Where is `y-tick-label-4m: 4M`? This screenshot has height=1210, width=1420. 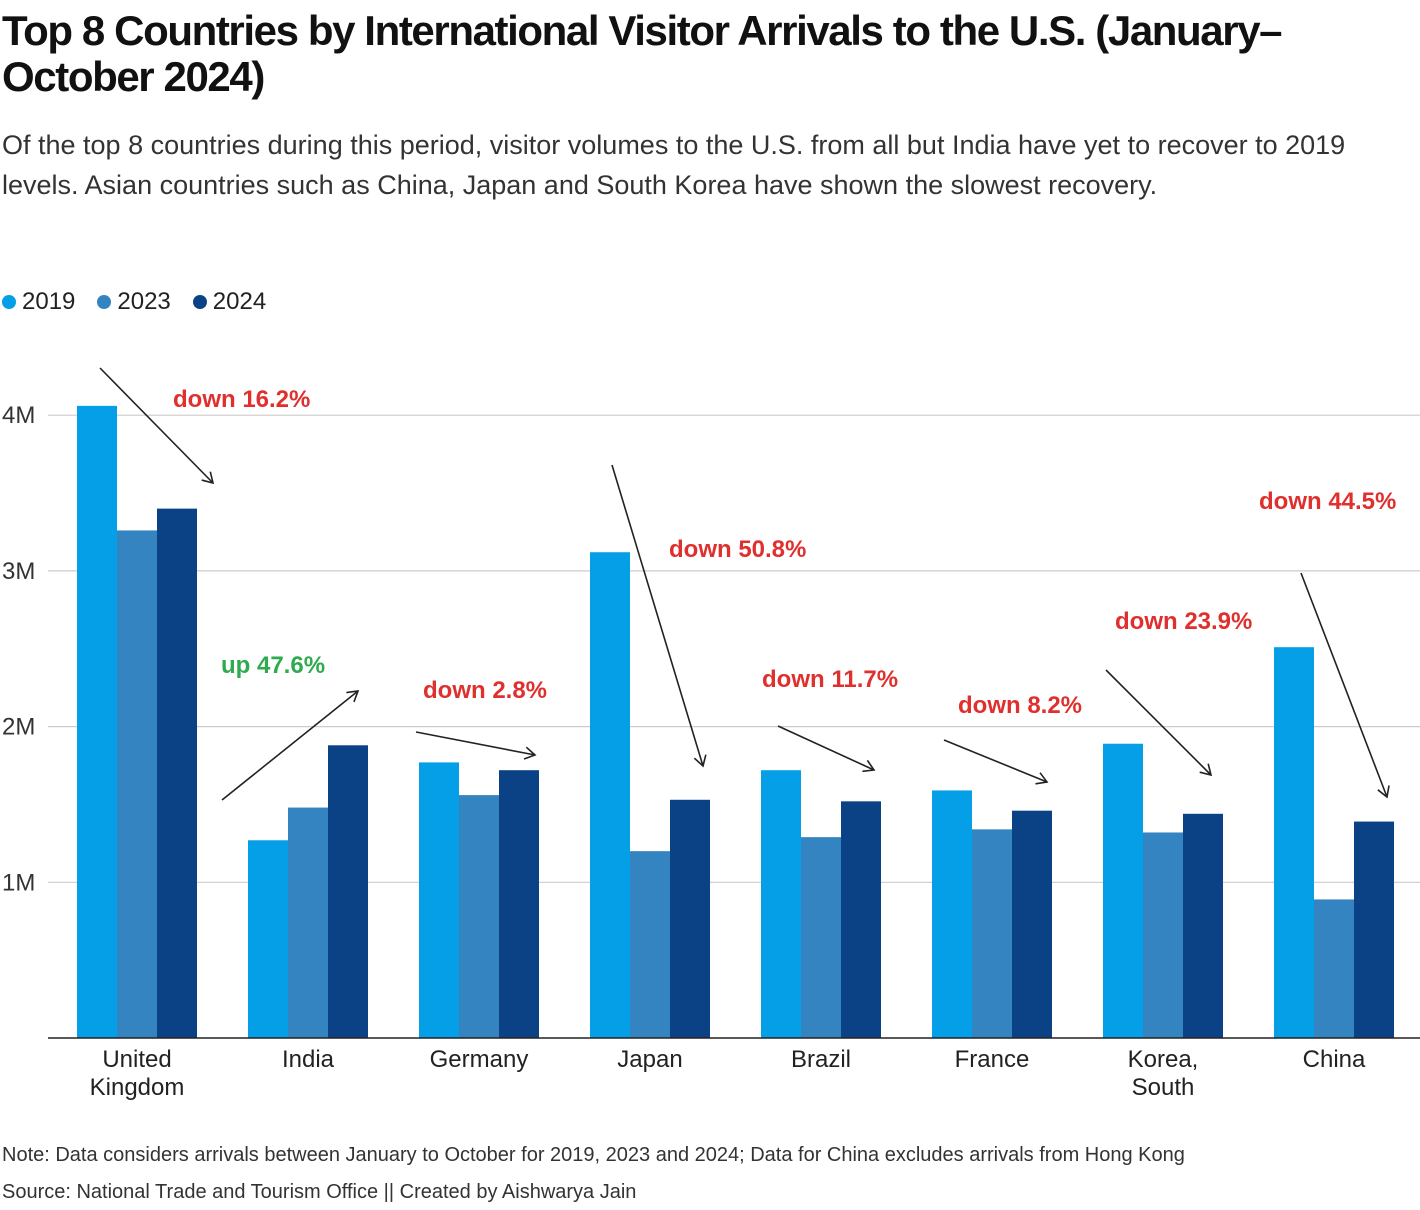
y-tick-label-4m: 4M is located at coordinates (18, 415).